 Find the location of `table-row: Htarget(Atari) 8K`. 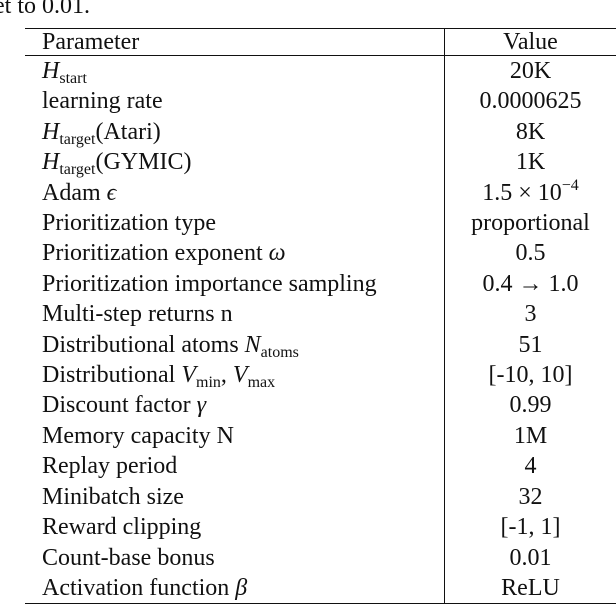

table-row: Htarget(Atari) 8K is located at coordinates (320, 132).